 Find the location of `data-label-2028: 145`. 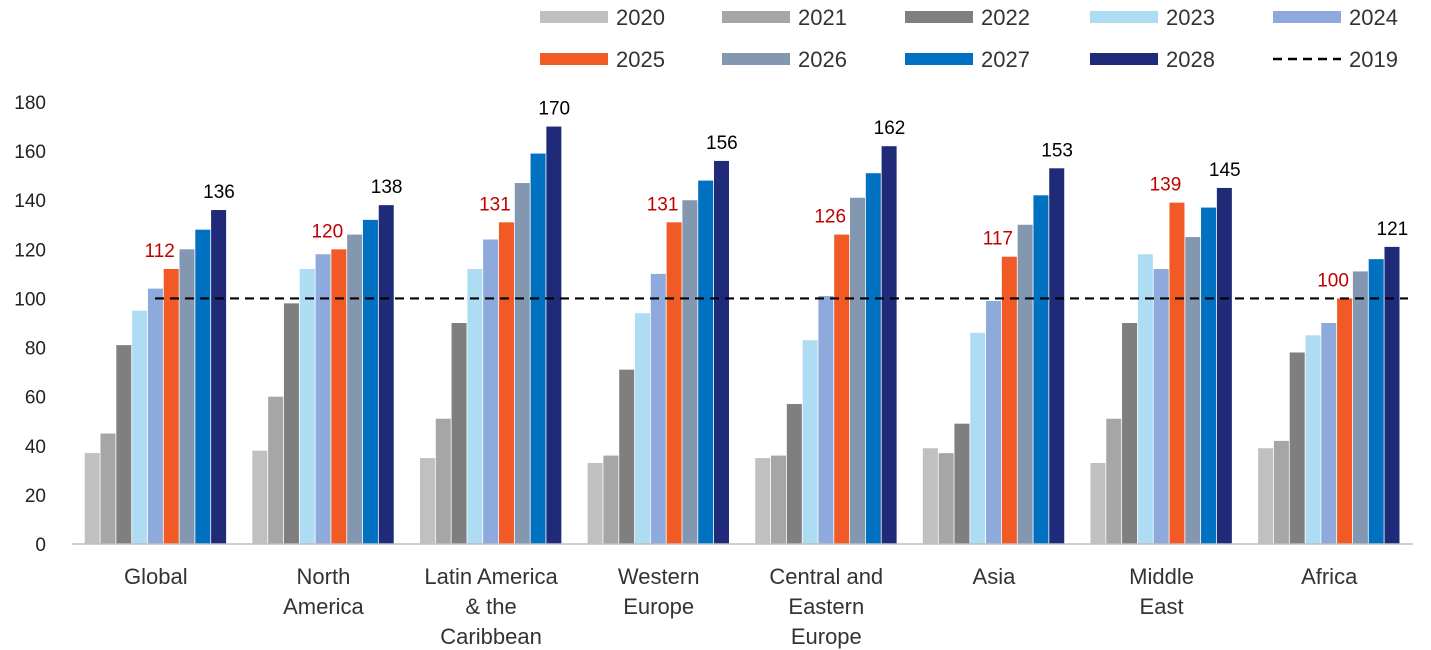

data-label-2028: 145 is located at coordinates (1225, 170).